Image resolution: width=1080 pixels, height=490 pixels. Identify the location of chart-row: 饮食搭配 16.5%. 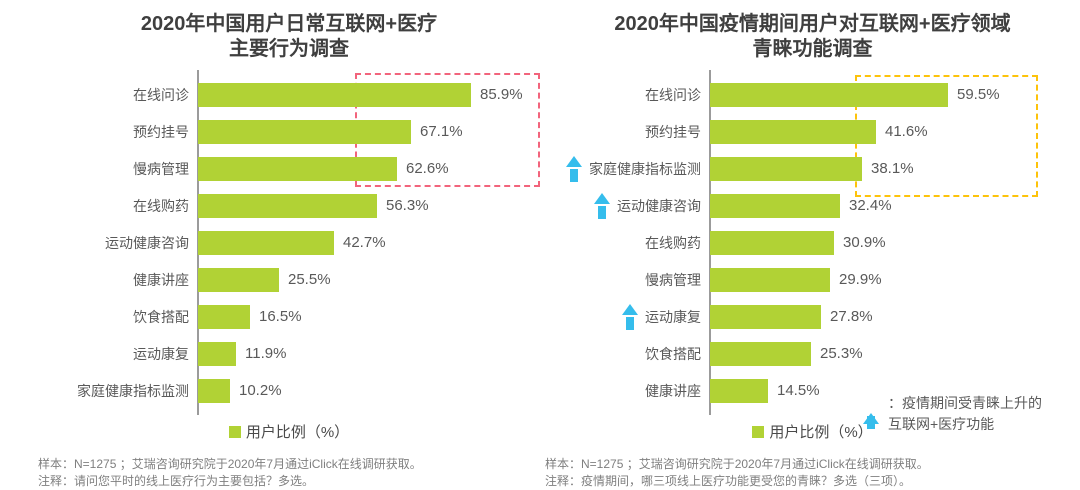
(289, 316).